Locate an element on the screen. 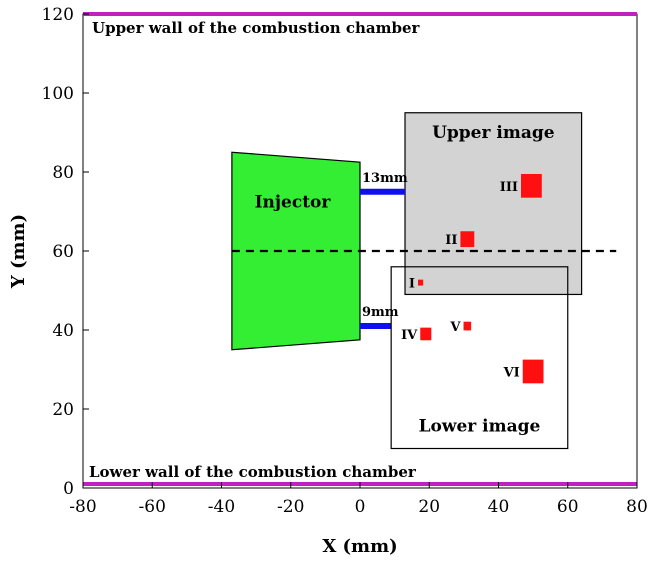 The height and width of the screenshot is (565, 655). dimension-13mm-label: 13mm is located at coordinates (385, 178).